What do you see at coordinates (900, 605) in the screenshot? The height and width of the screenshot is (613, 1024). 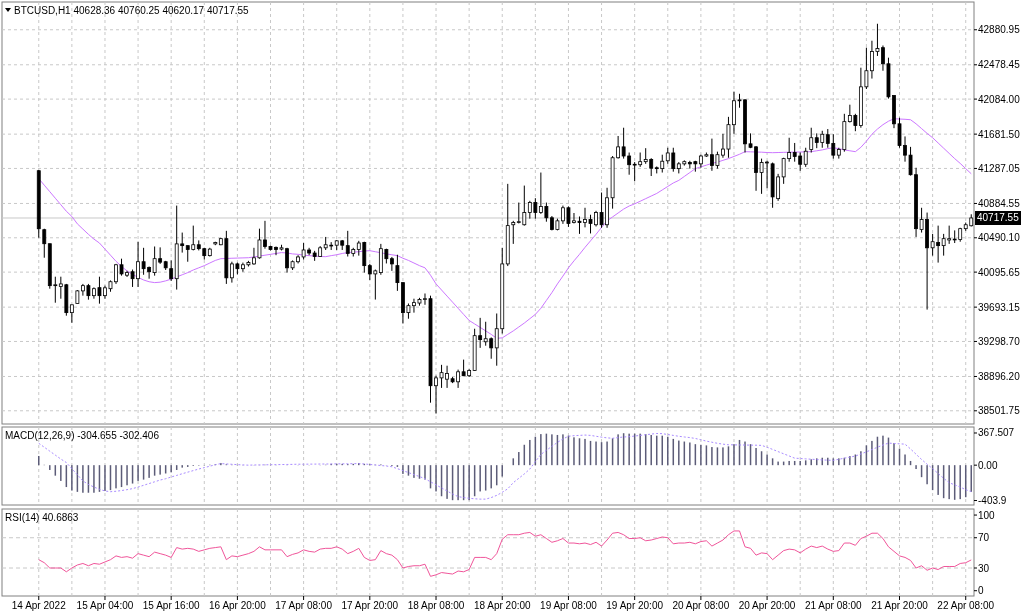 I see `x-tick-label: 21 Apr 20:00` at bounding box center [900, 605].